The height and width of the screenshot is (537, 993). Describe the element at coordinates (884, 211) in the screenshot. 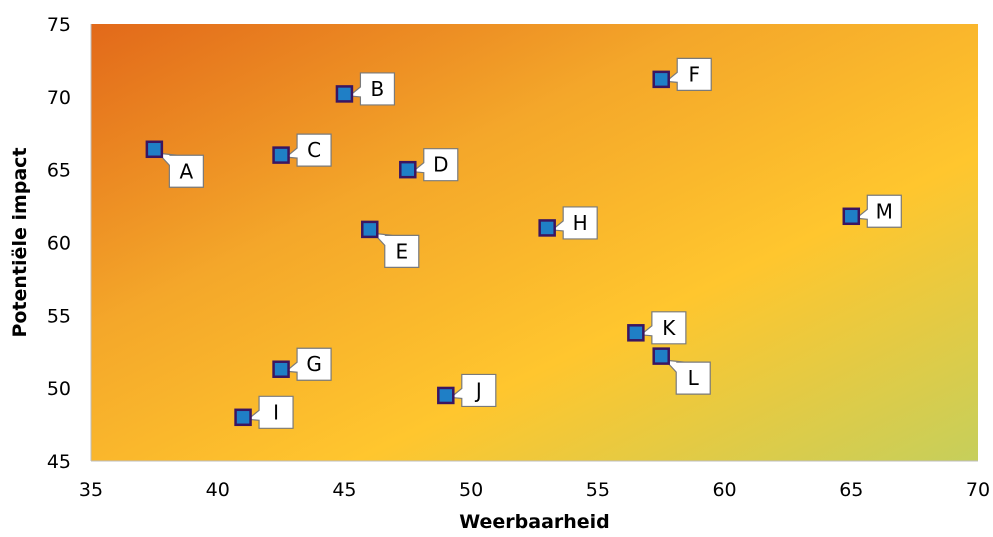

I see `data-label: M` at that location.